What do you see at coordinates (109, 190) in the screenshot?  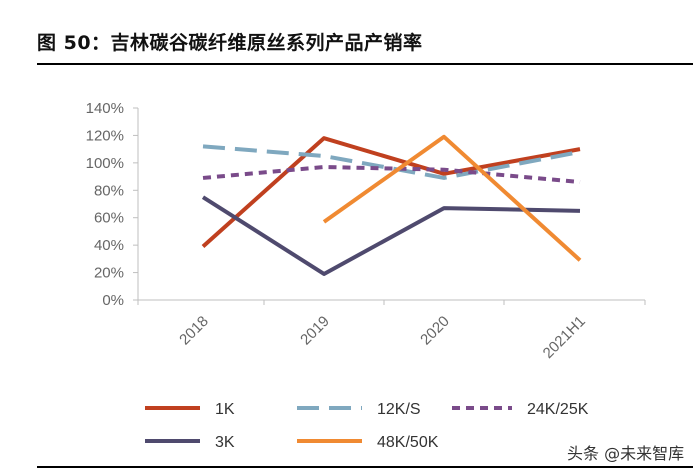 I see `y-tick-label: 80%` at bounding box center [109, 190].